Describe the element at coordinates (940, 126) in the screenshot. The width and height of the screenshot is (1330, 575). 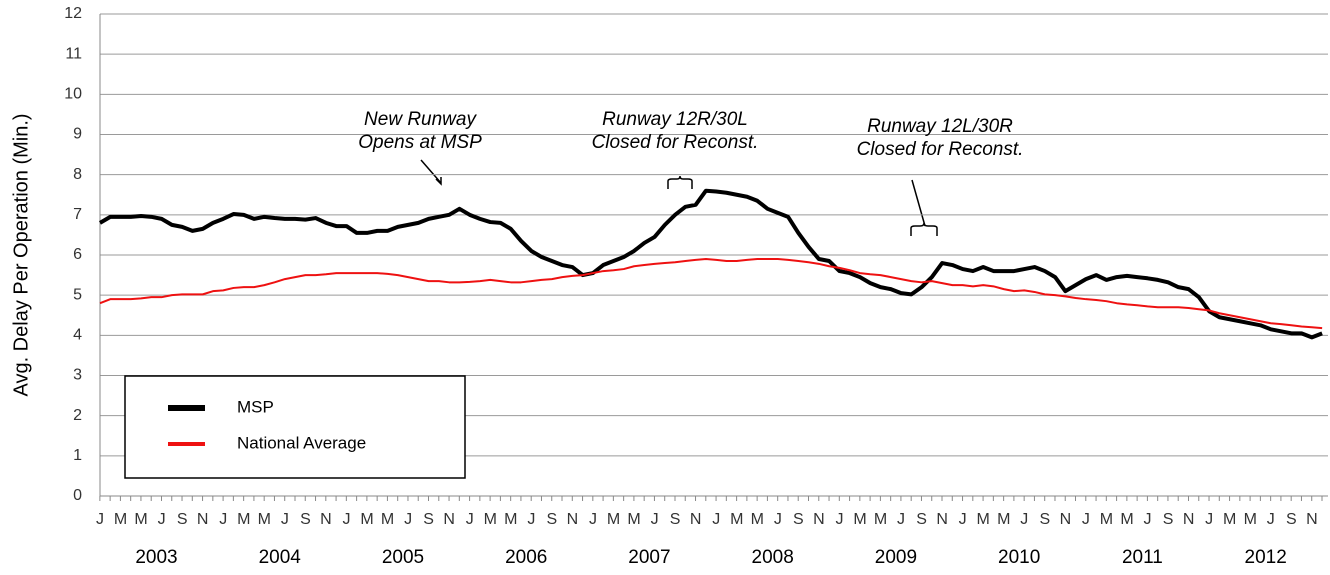
I see `annotation: Runway 12L/30R` at that location.